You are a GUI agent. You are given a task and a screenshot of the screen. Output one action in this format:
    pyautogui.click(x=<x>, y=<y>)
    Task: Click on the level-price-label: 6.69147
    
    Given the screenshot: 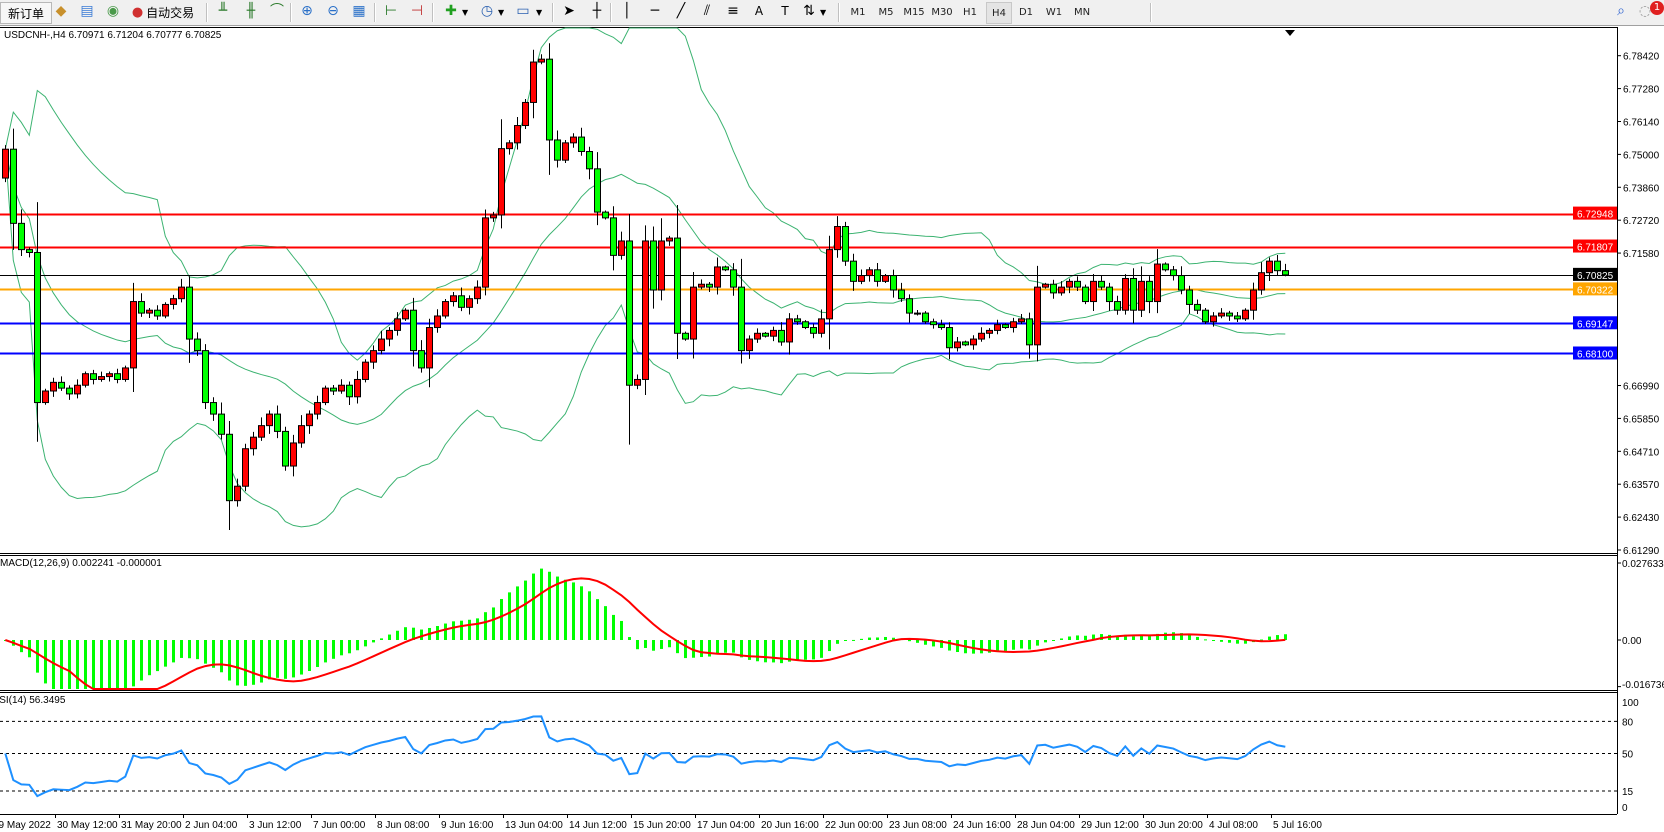 What is the action you would take?
    pyautogui.click(x=1595, y=324)
    